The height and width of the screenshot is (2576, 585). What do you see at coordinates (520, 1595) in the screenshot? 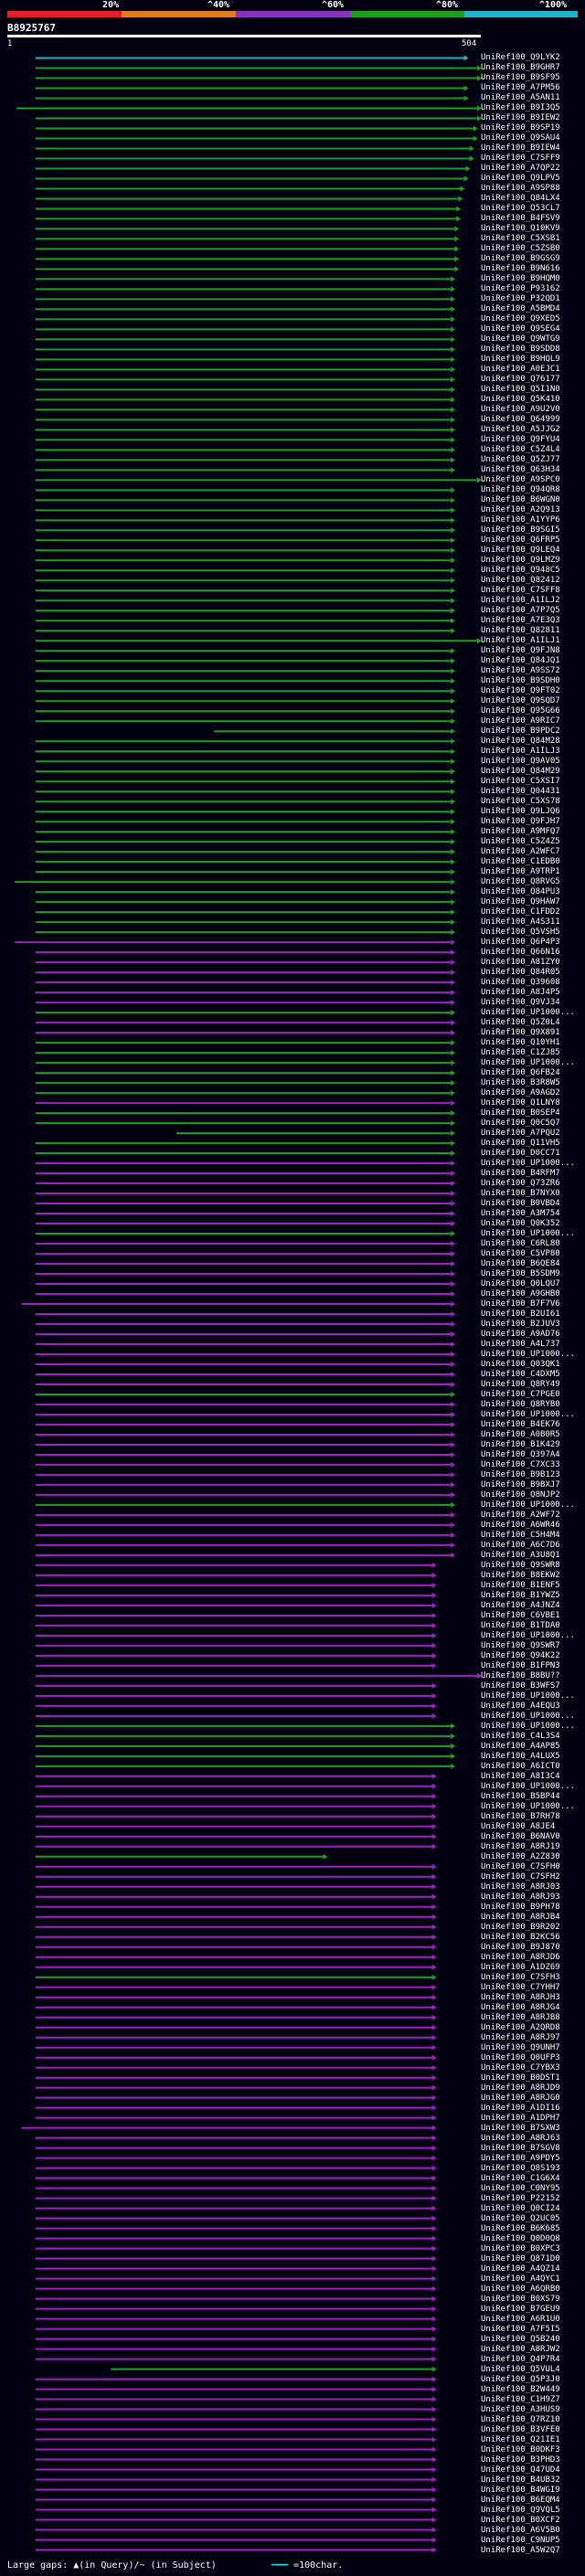
I see `hit-label-link: UniRef100_B1YWZ5` at bounding box center [520, 1595].